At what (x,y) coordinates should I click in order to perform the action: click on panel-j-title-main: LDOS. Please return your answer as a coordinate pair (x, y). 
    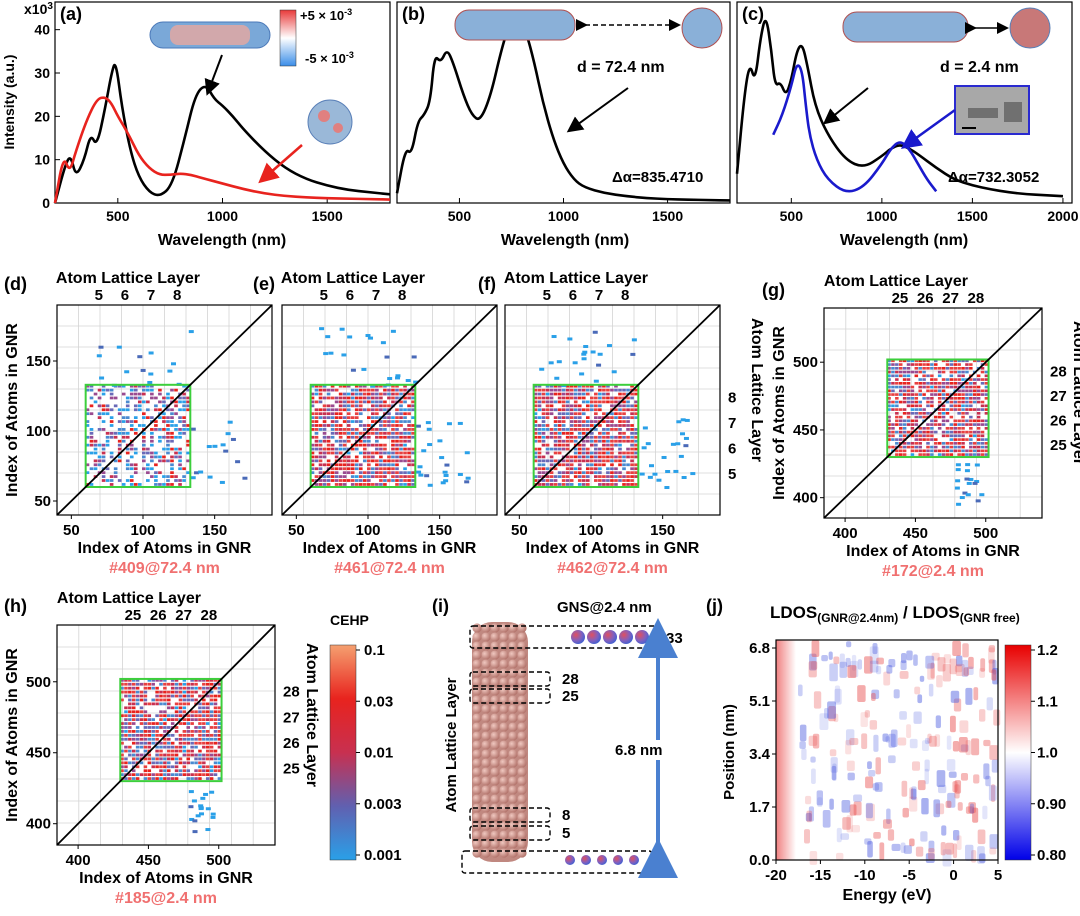
    Looking at the image, I should click on (793, 612).